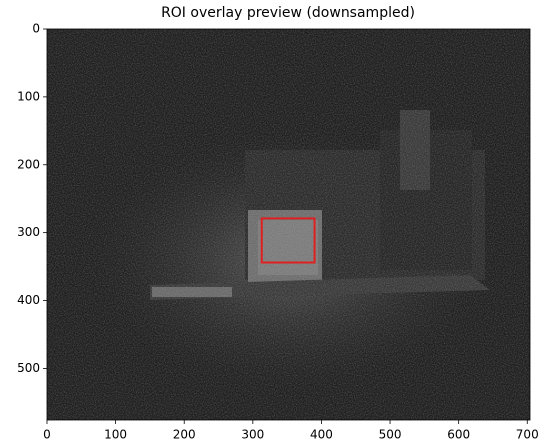 The height and width of the screenshot is (448, 539). I want to click on x-tick-label: 700, so click(527, 435).